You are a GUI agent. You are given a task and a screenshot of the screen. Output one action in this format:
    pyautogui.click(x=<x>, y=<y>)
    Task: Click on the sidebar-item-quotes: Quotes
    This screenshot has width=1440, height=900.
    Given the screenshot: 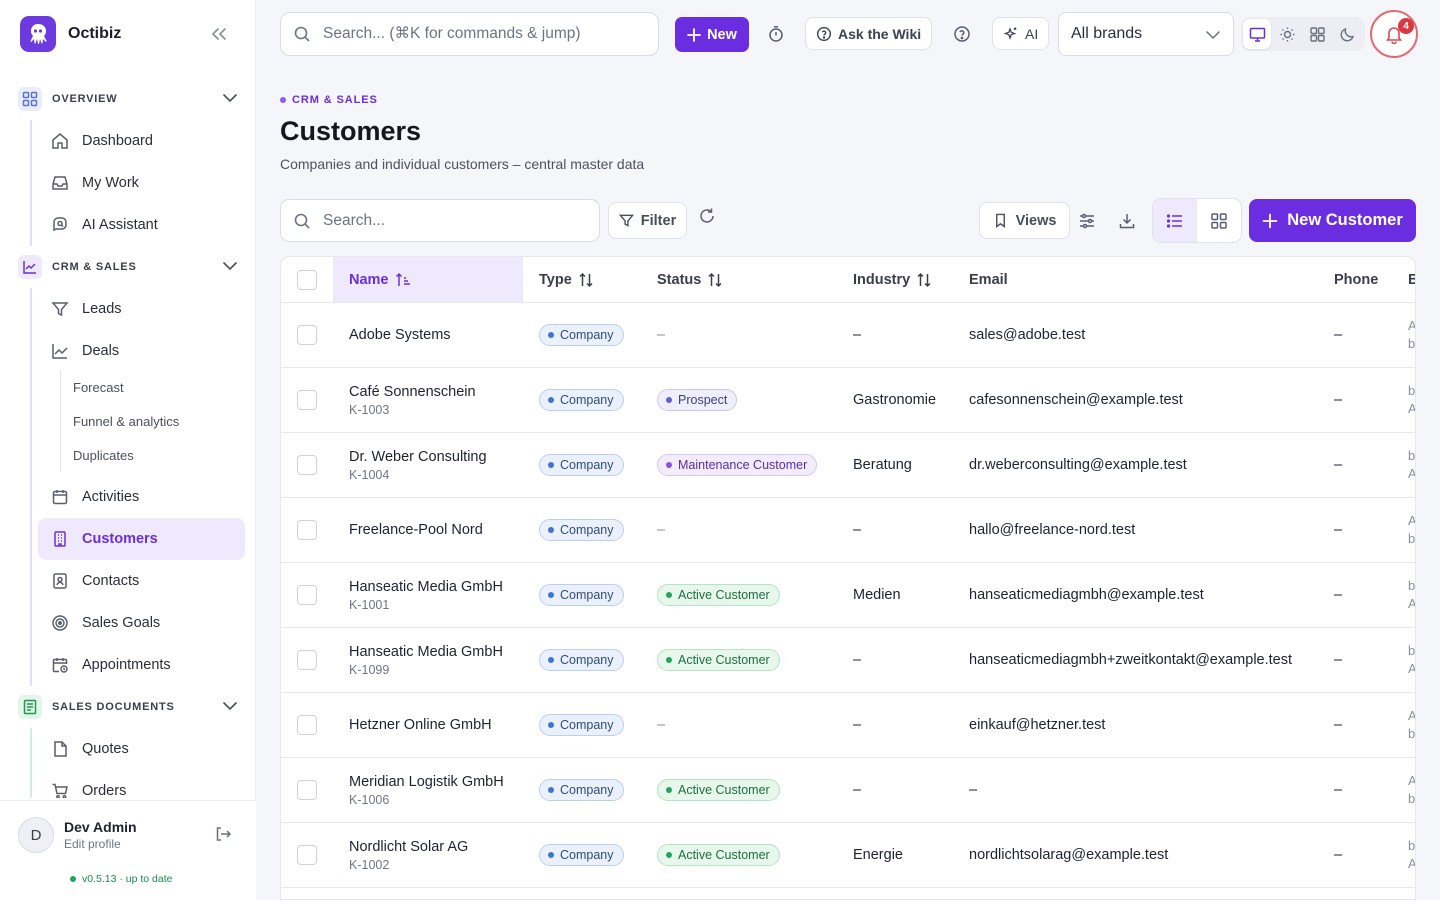 What is the action you would take?
    pyautogui.click(x=141, y=749)
    